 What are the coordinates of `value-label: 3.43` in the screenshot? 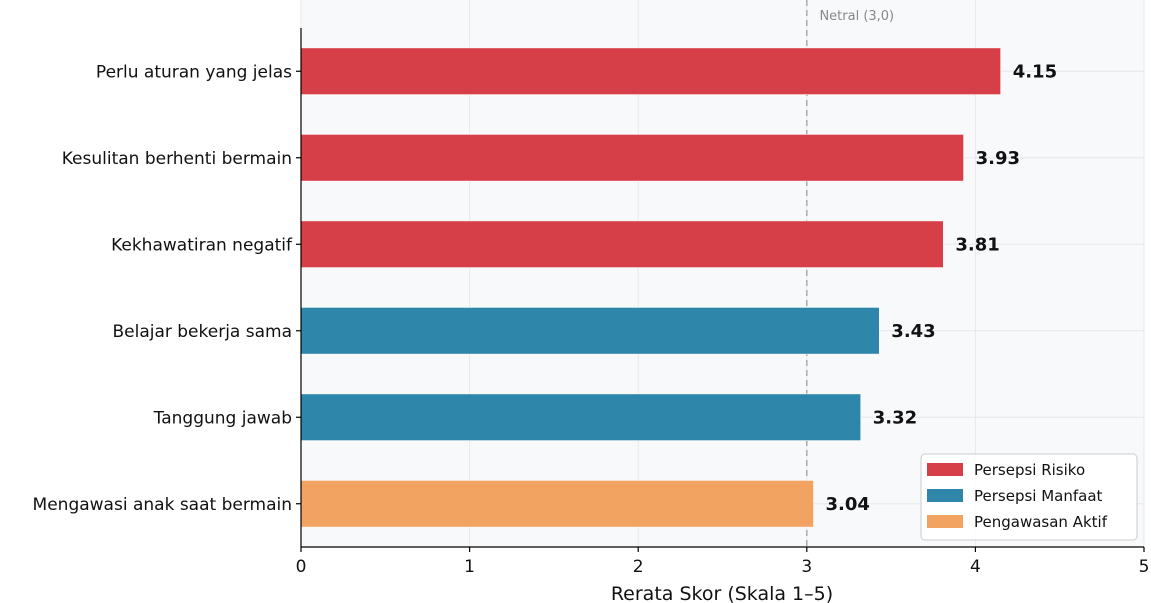 It's located at (913, 331).